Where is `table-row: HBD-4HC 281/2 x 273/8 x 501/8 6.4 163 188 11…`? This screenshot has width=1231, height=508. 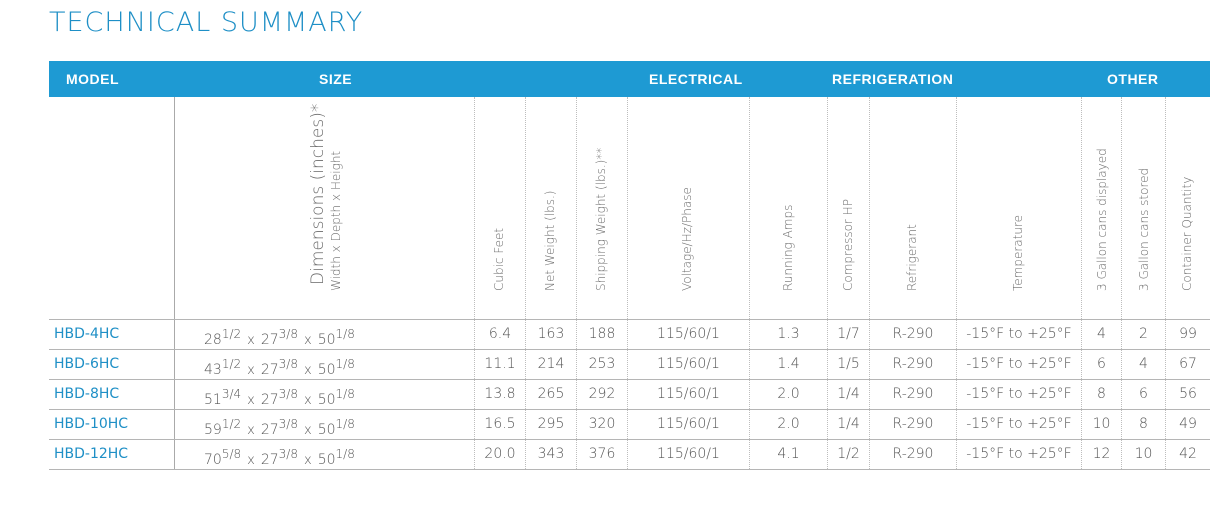
table-row: HBD-4HC 281/2 x 273/8 x 501/8 6.4 163 188 11… is located at coordinates (629, 334).